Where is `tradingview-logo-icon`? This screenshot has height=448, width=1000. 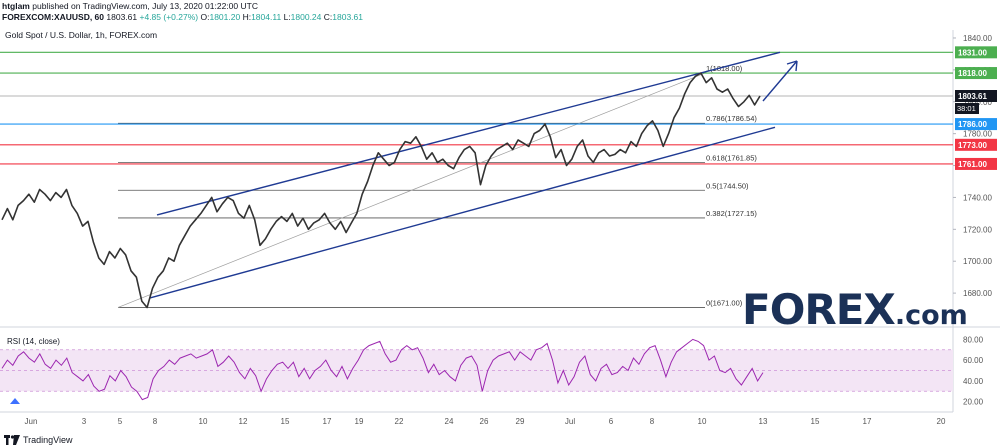 tradingview-logo-icon is located at coordinates (12, 440).